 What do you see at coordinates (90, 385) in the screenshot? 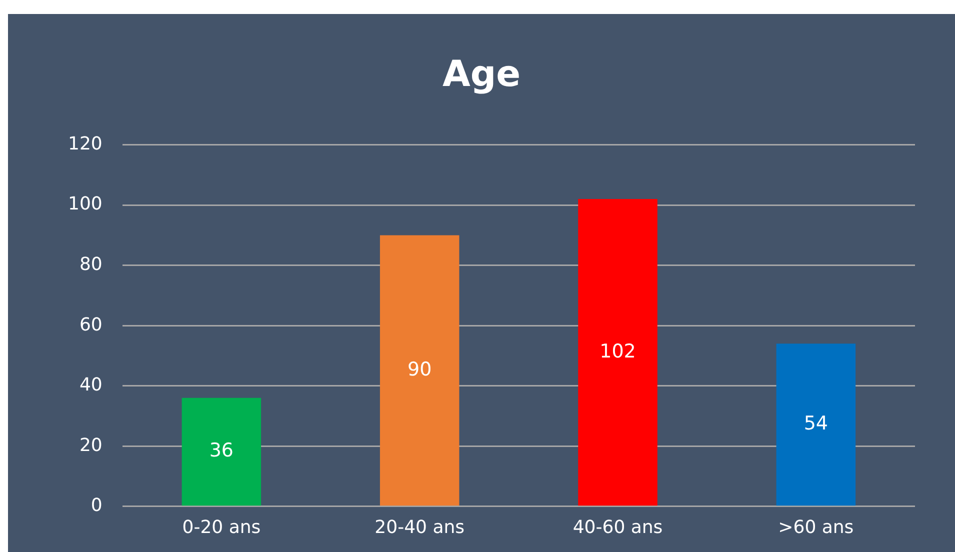
I see `y-tick-label: 40` at bounding box center [90, 385].